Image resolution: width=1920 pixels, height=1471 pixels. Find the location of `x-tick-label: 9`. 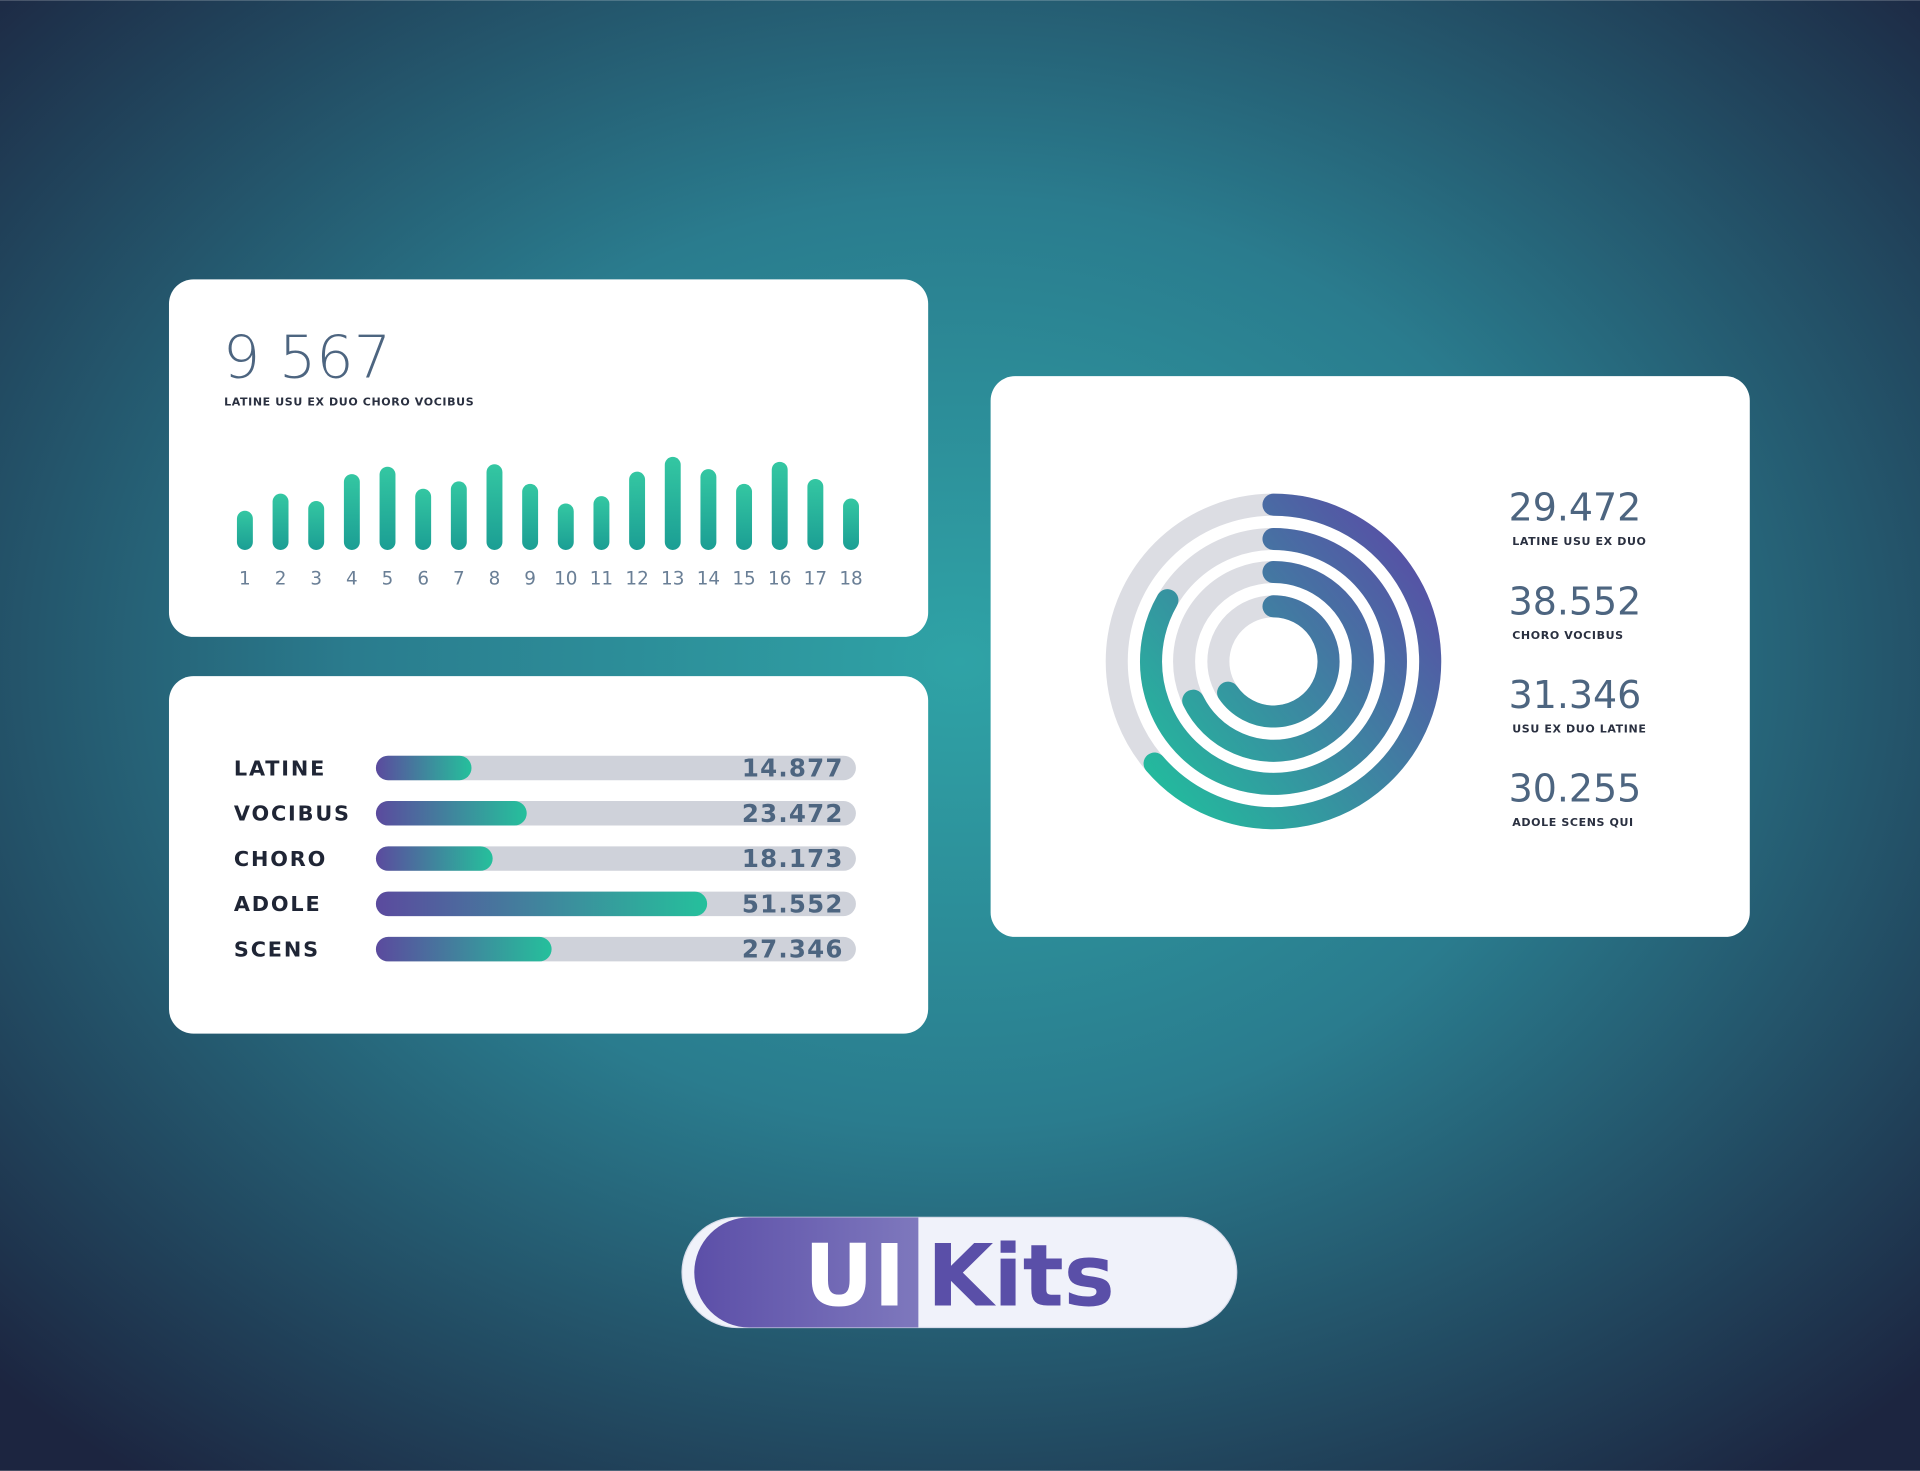

x-tick-label: 9 is located at coordinates (530, 578).